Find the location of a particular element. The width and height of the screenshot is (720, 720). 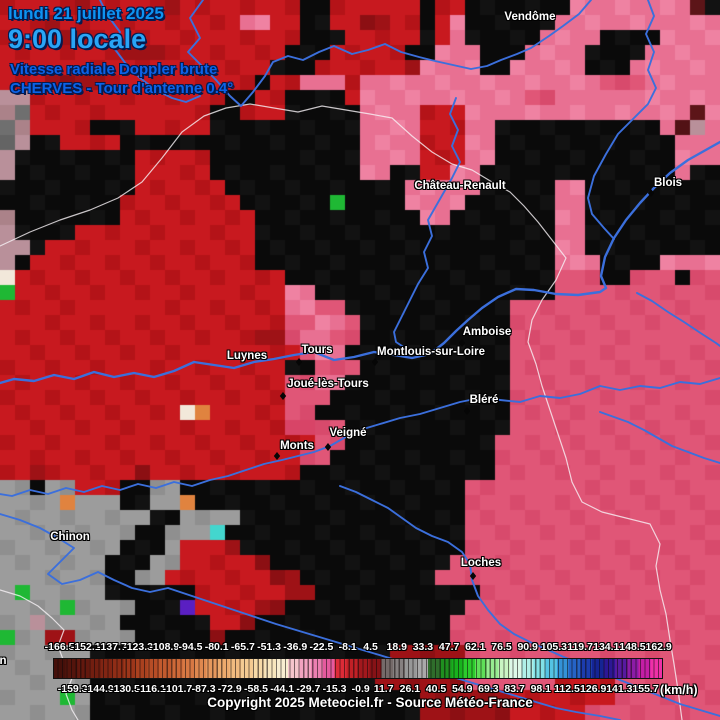

scale-tick-bottom: -101.7 is located at coordinates (177, 689).